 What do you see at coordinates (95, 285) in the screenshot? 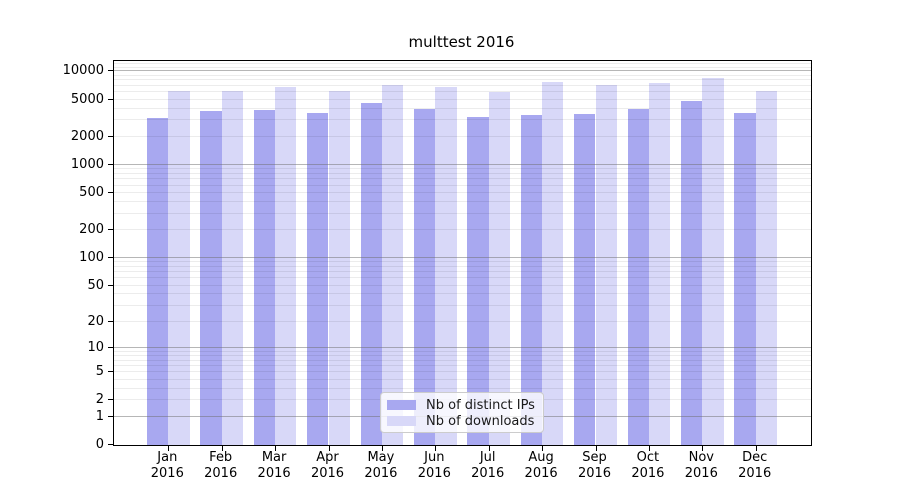
I see `y-tick-label: 50` at bounding box center [95, 285].